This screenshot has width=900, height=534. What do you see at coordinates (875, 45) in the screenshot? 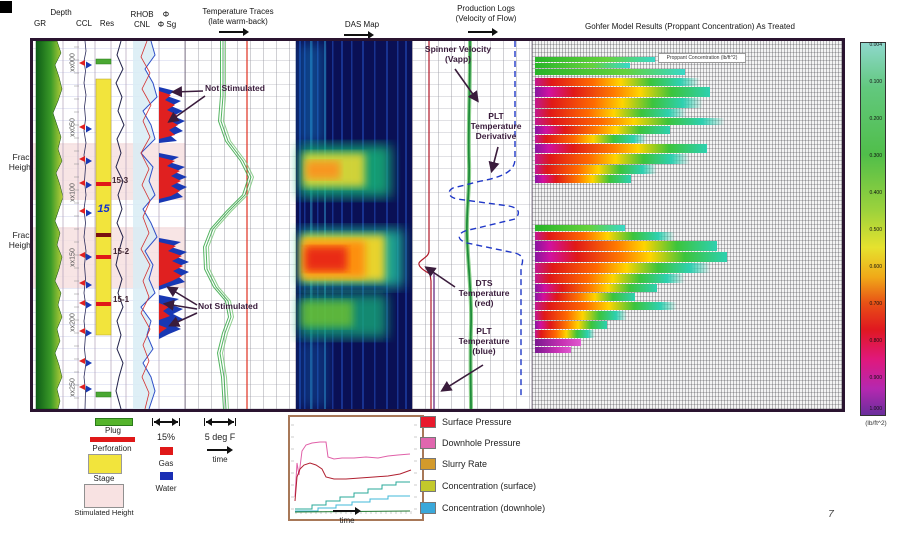
I see `colorbar-label: 0.004` at bounding box center [875, 45].